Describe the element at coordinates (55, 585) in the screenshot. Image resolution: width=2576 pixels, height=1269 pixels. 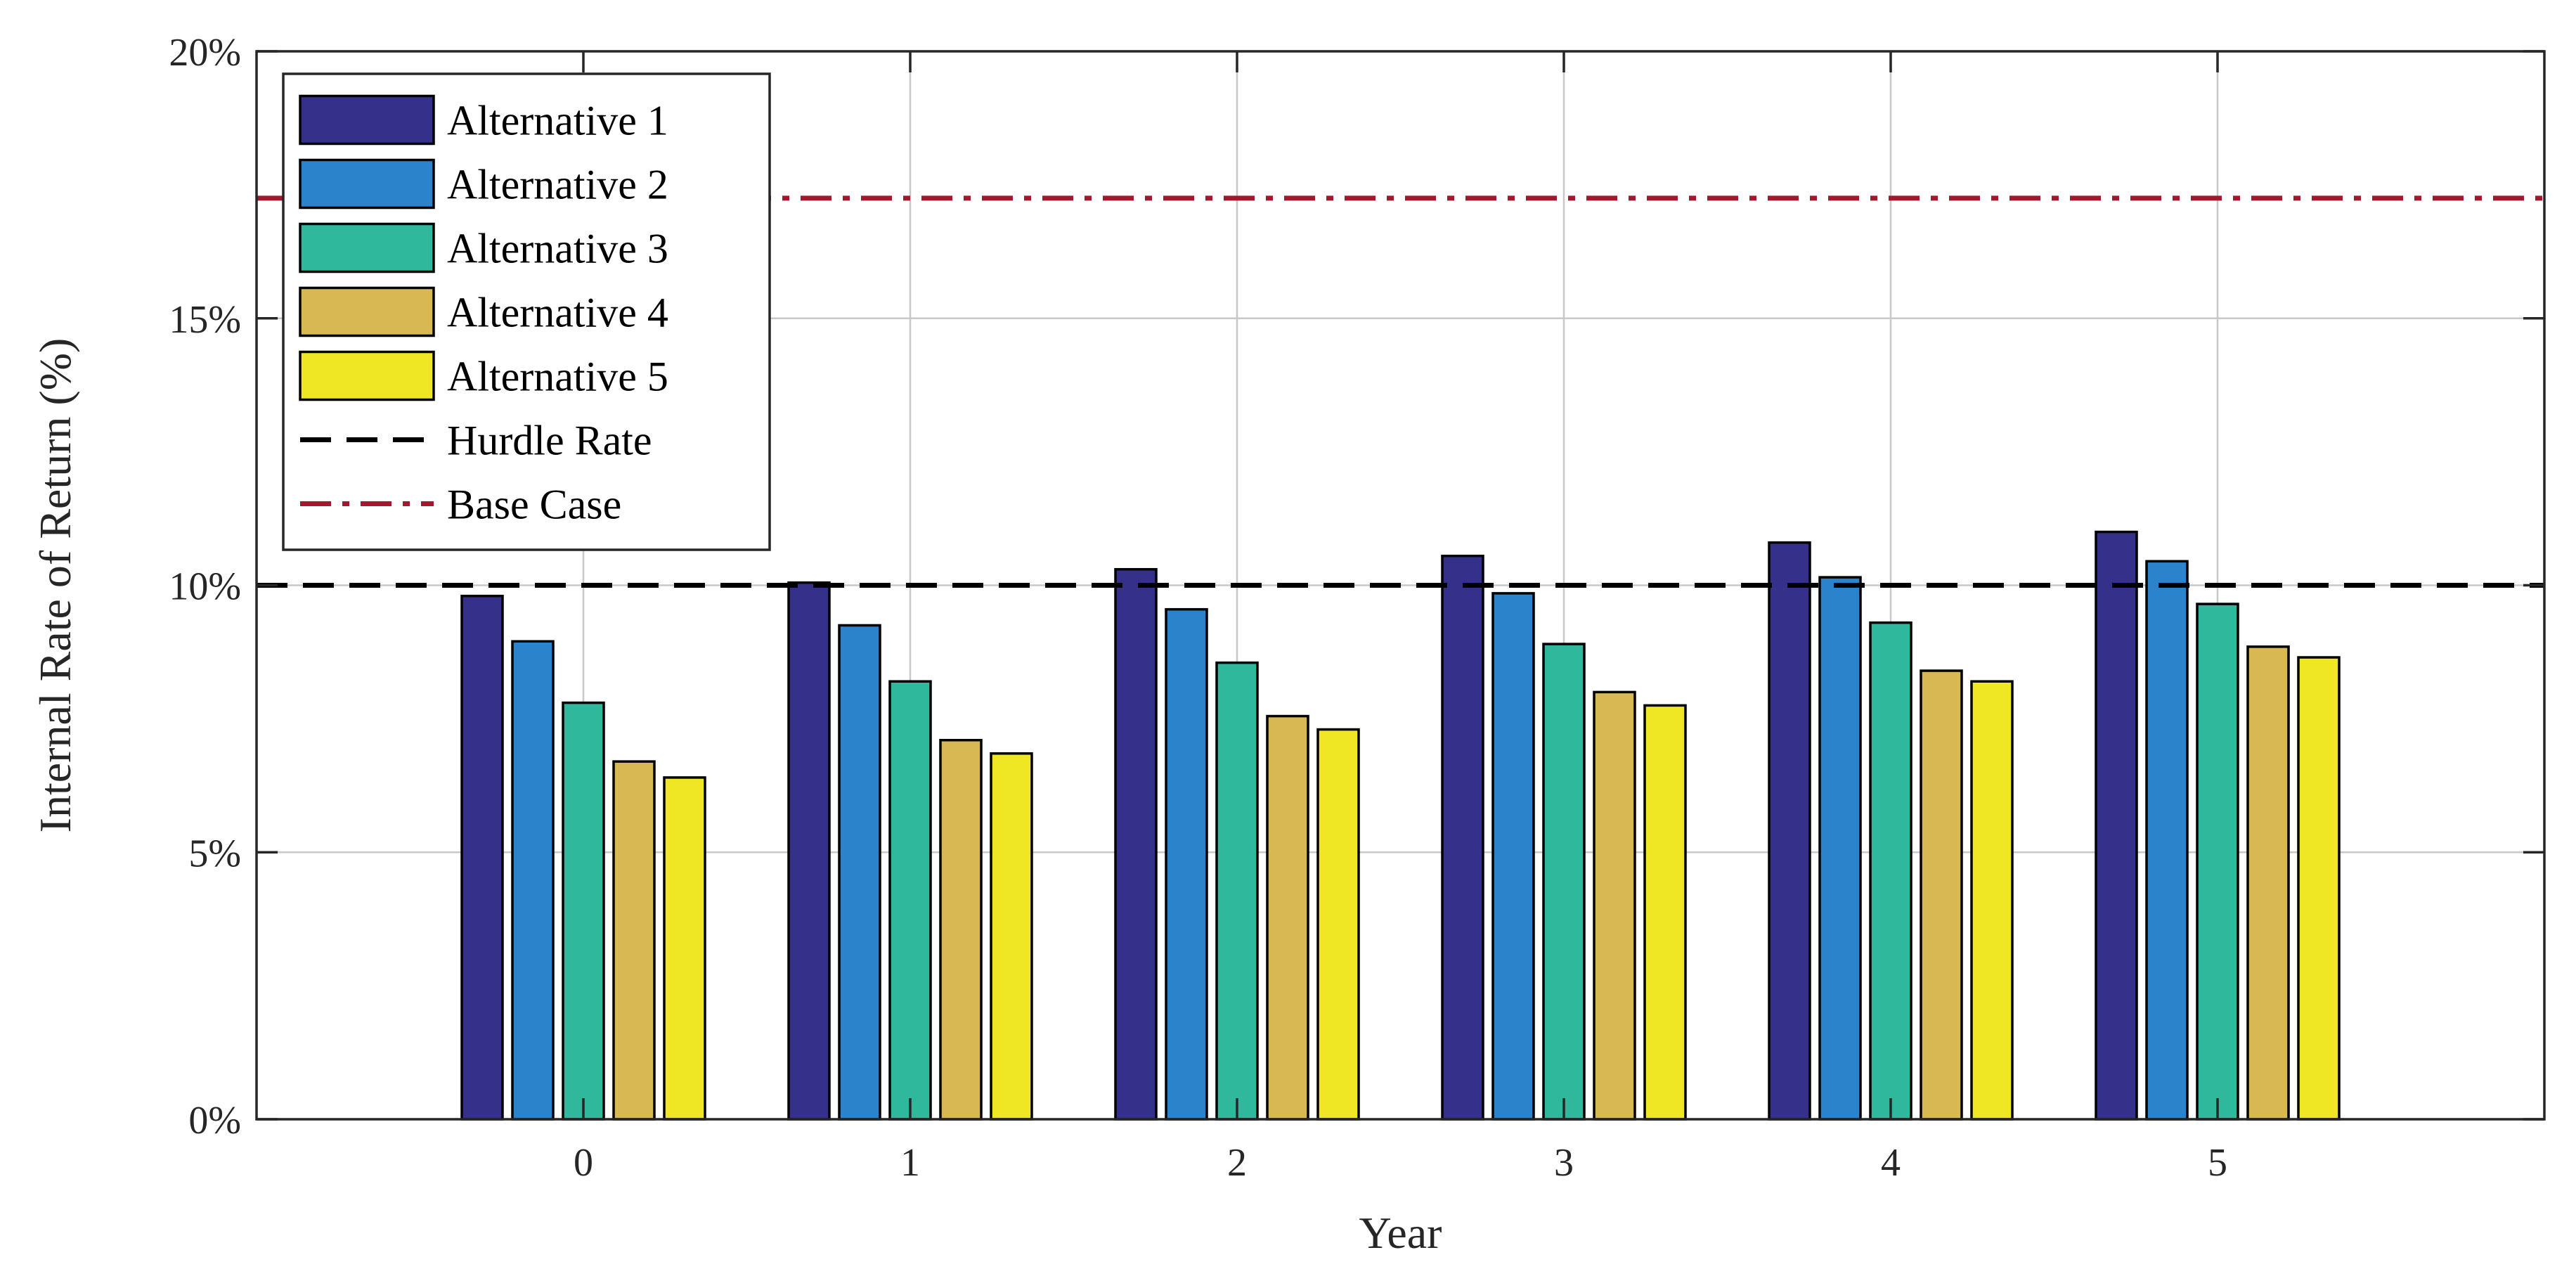
I see `y-axis-title: Internal Rate of Return (%)` at that location.